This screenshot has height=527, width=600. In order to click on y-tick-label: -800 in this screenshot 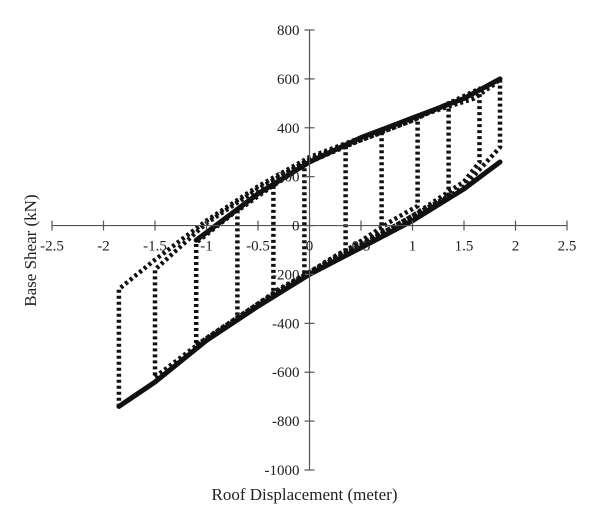, I will do `click(286, 422)`.